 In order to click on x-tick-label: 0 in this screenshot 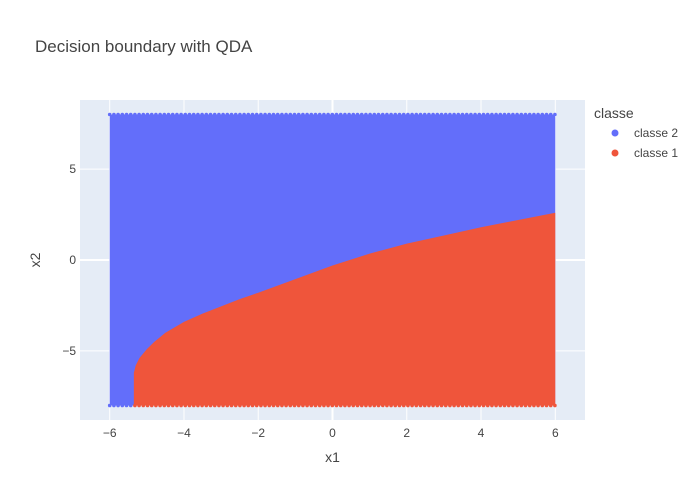, I will do `click(332, 433)`.